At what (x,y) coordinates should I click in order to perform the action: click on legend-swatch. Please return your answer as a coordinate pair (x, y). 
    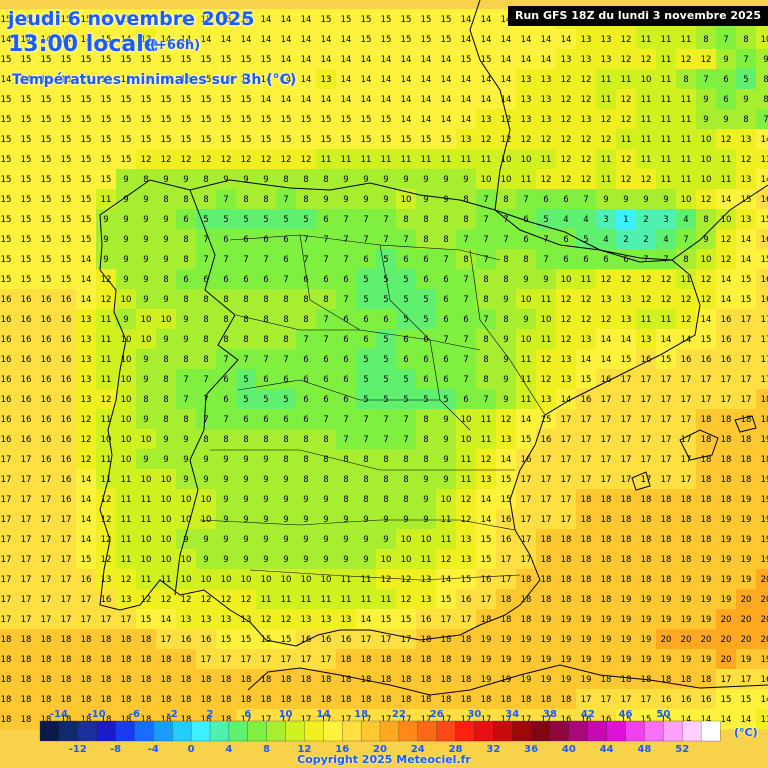
    Looking at the image, I should click on (182, 731).